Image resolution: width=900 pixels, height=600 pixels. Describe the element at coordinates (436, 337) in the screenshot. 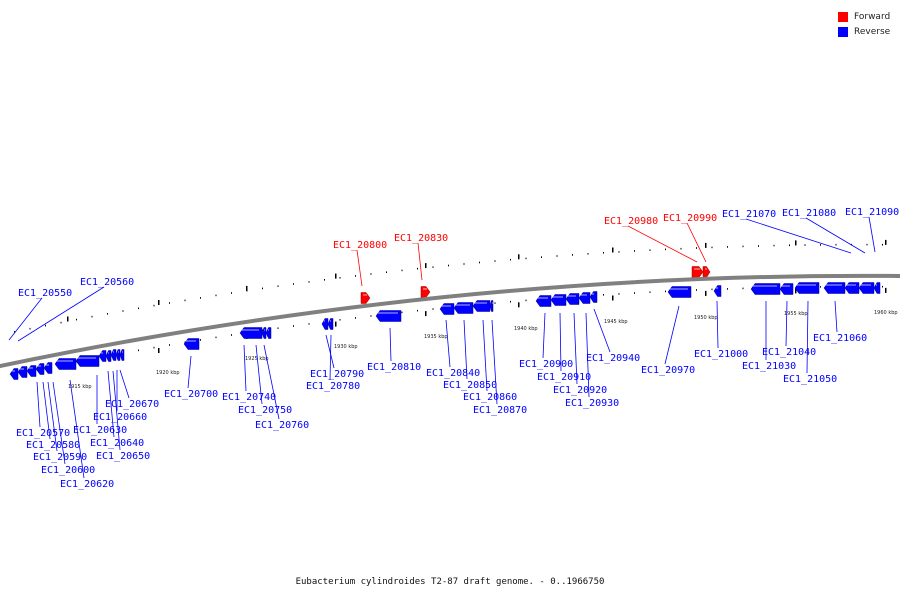

I see `scale-tick-label: 1935 kbp` at that location.